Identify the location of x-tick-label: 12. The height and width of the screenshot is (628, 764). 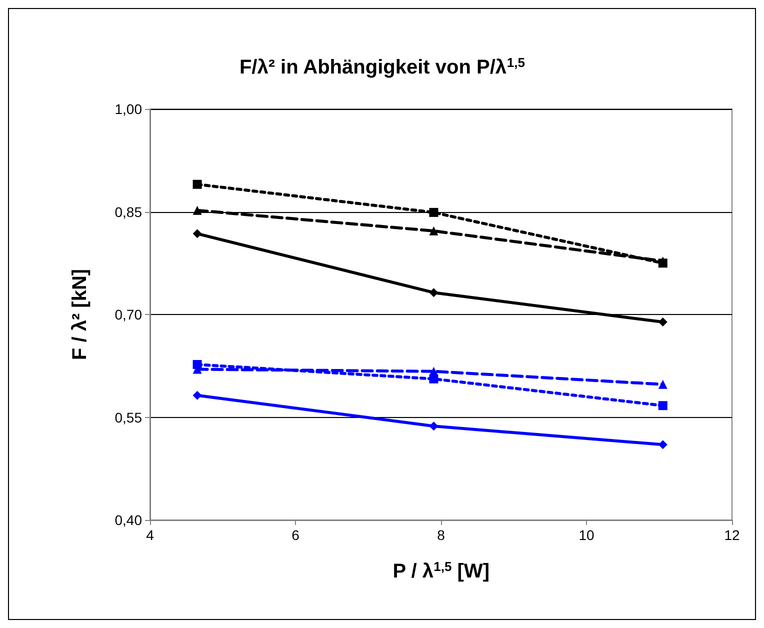
(732, 535).